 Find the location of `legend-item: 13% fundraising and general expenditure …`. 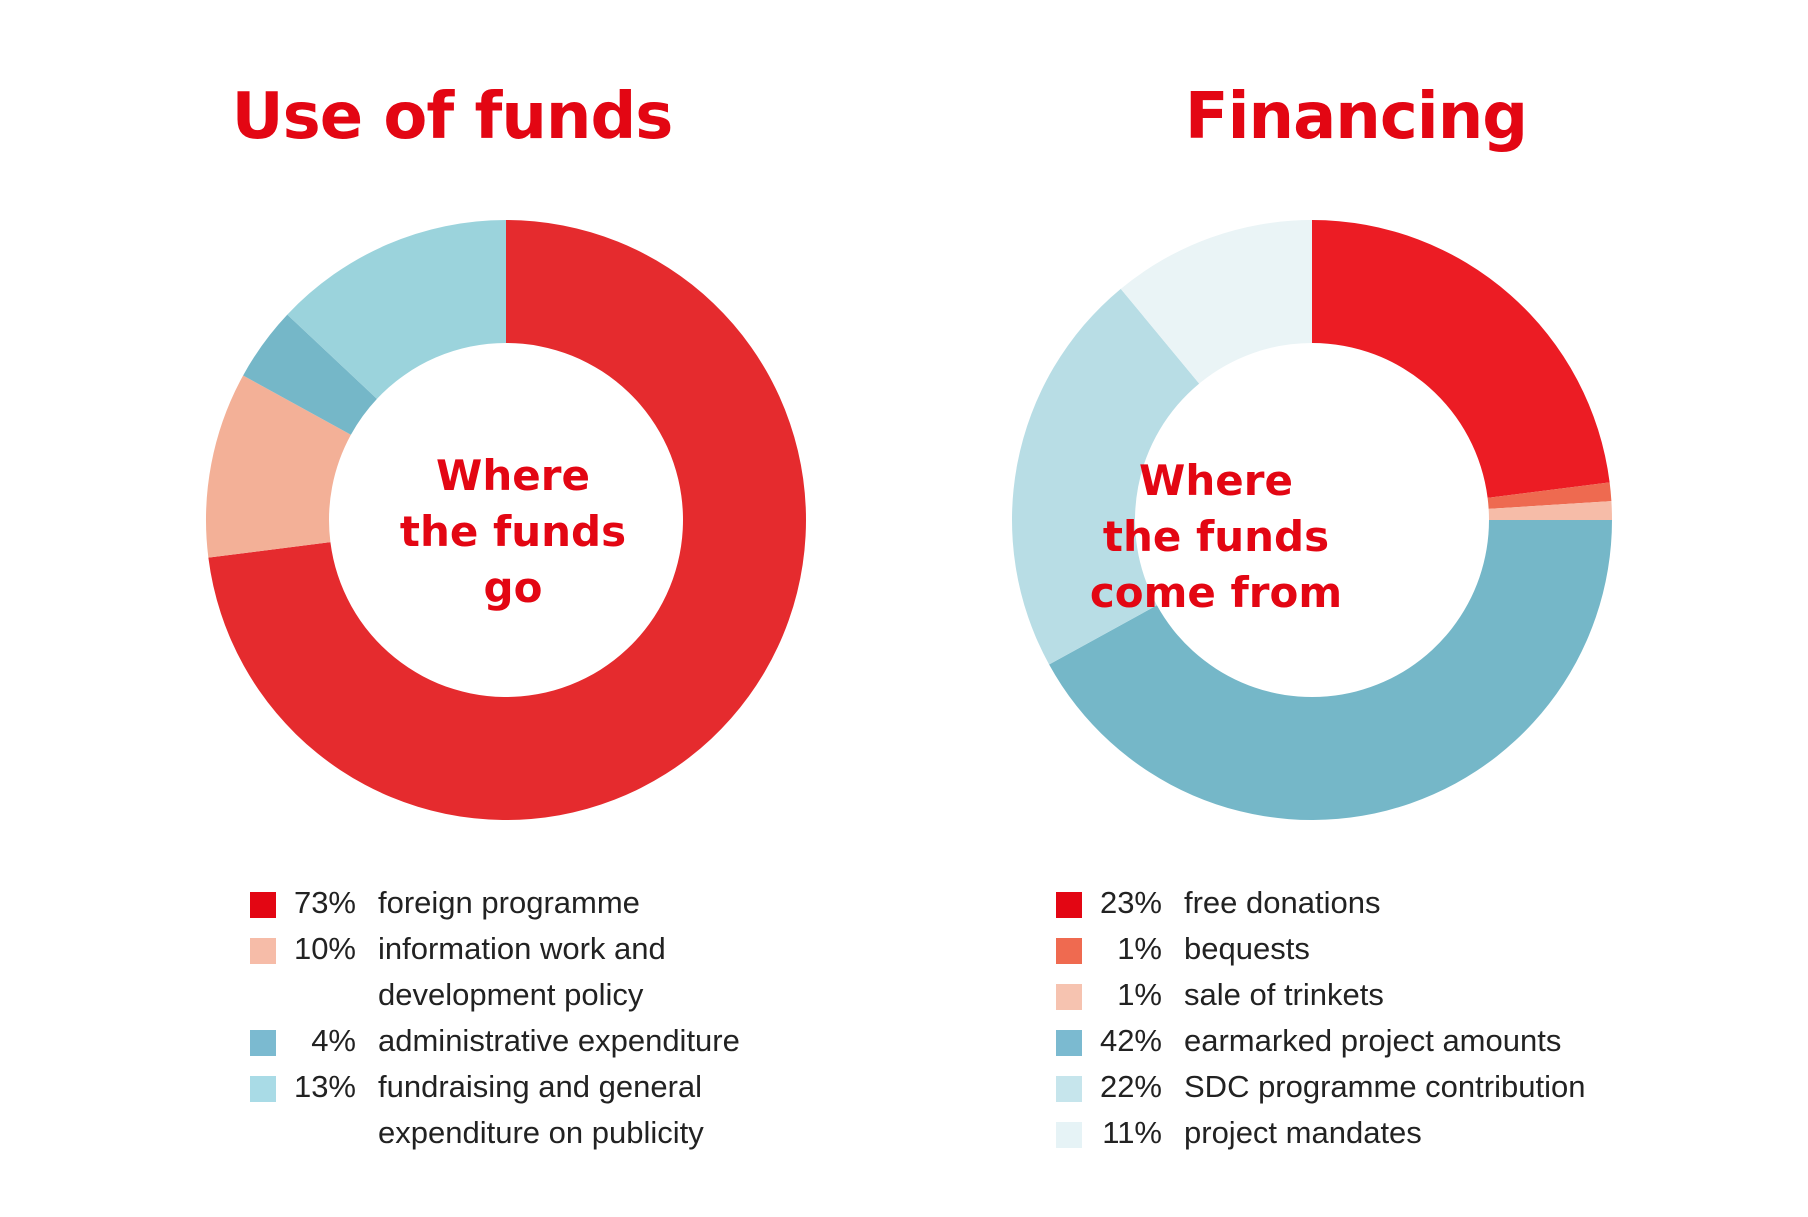

legend-item: 13% fundraising and general expenditure … is located at coordinates (524, 1110).